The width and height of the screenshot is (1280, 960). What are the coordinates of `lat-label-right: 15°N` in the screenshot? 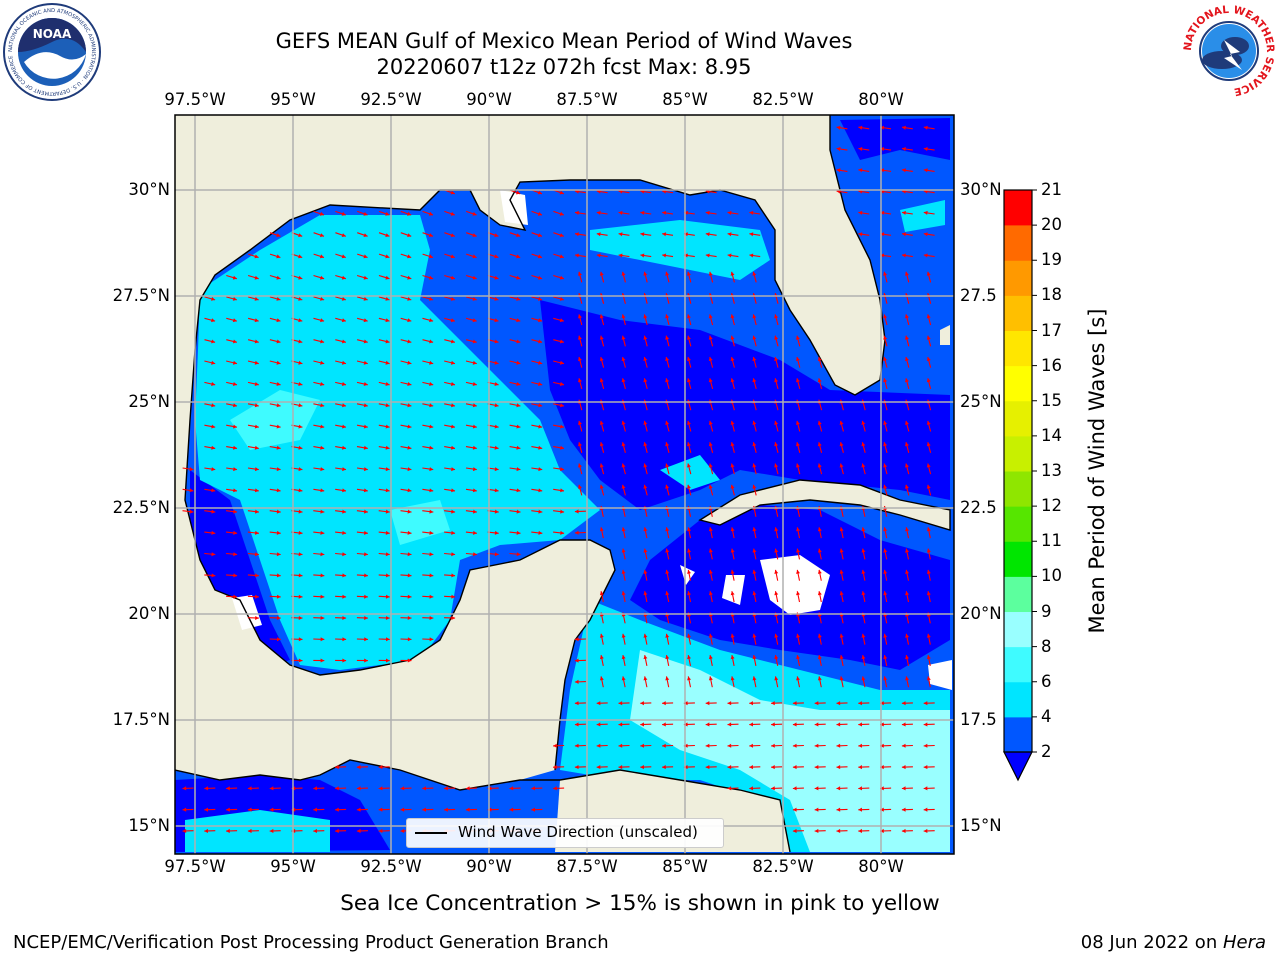 It's located at (981, 825).